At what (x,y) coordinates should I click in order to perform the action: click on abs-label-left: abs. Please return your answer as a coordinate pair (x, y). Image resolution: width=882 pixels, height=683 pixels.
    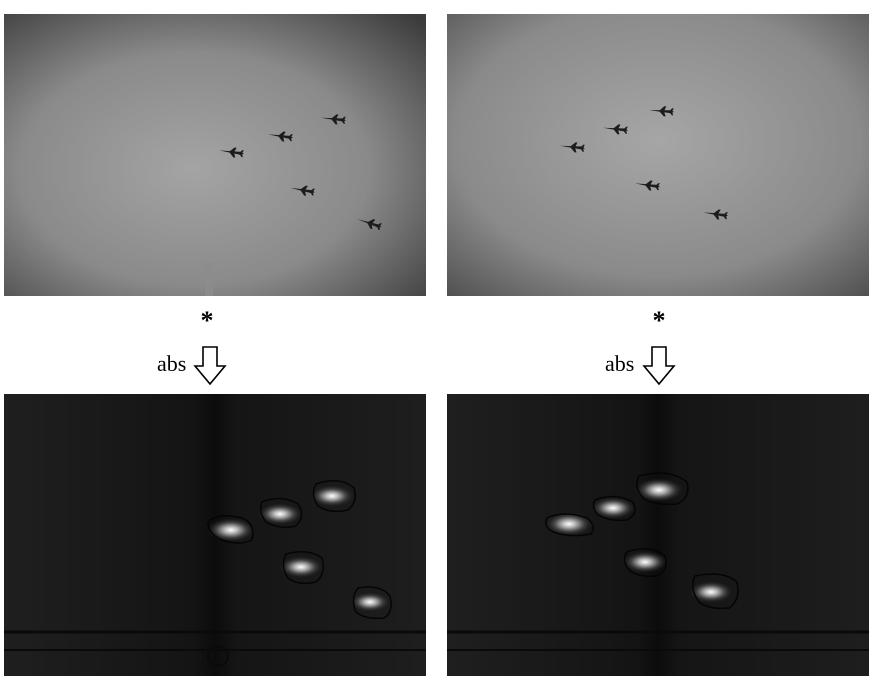
    Looking at the image, I should click on (172, 363).